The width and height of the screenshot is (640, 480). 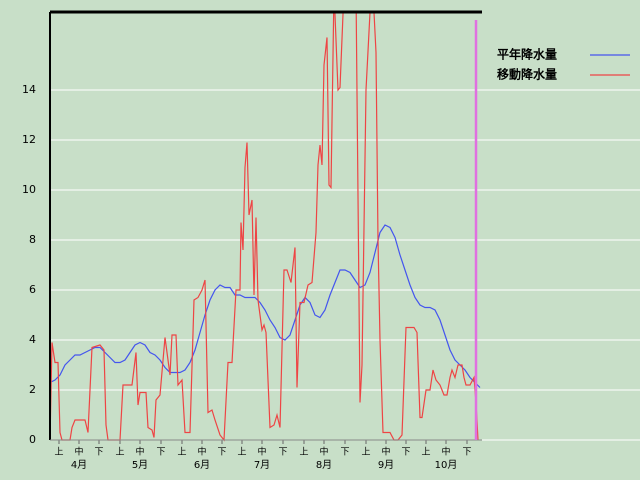 What do you see at coordinates (202, 465) in the screenshot?
I see `month-label: 6月` at bounding box center [202, 465].